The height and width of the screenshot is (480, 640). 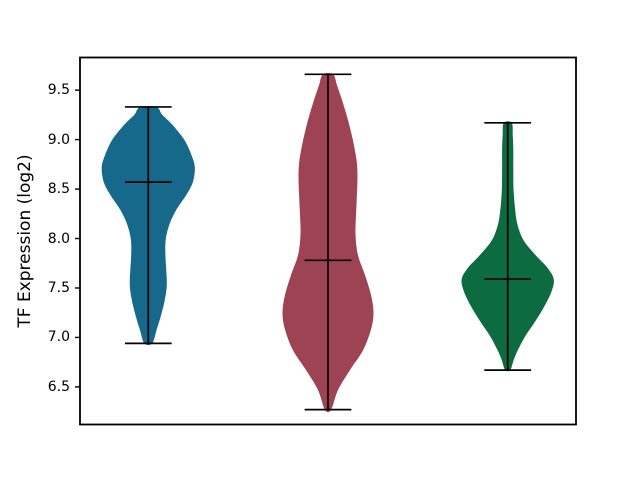 I want to click on y-tick-label: 7.5, so click(x=58, y=287).